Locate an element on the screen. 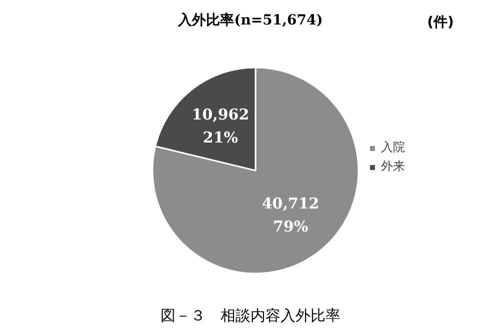 This screenshot has width=500, height=330. text: 図－３ 相談内容入外比率 is located at coordinates (250, 315).